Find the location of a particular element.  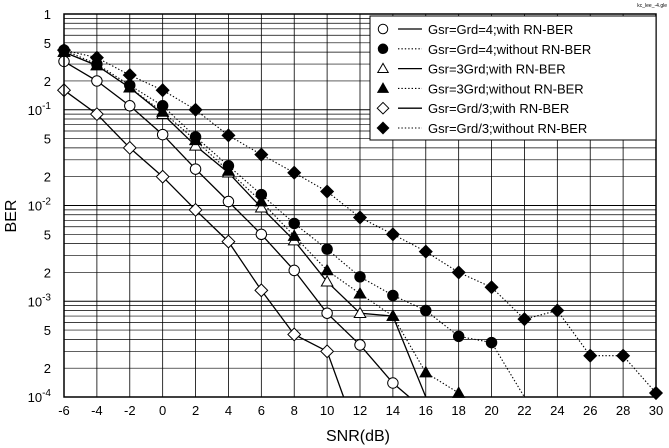

x-tick-label: 10 is located at coordinates (327, 410).